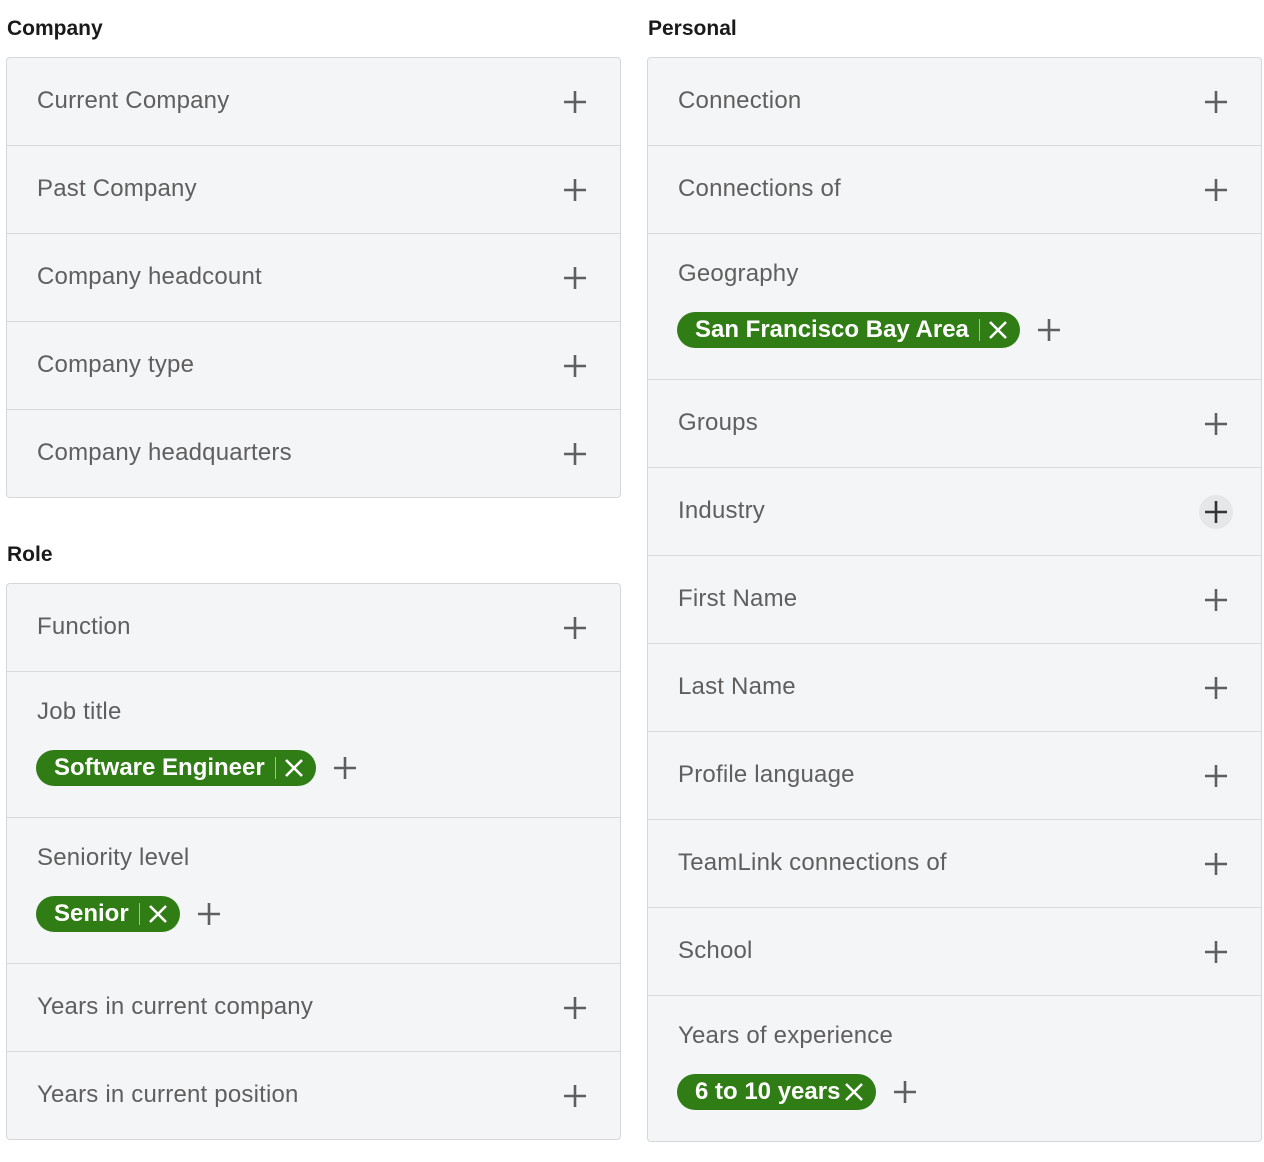  I want to click on filter-label: Industry, so click(721, 510).